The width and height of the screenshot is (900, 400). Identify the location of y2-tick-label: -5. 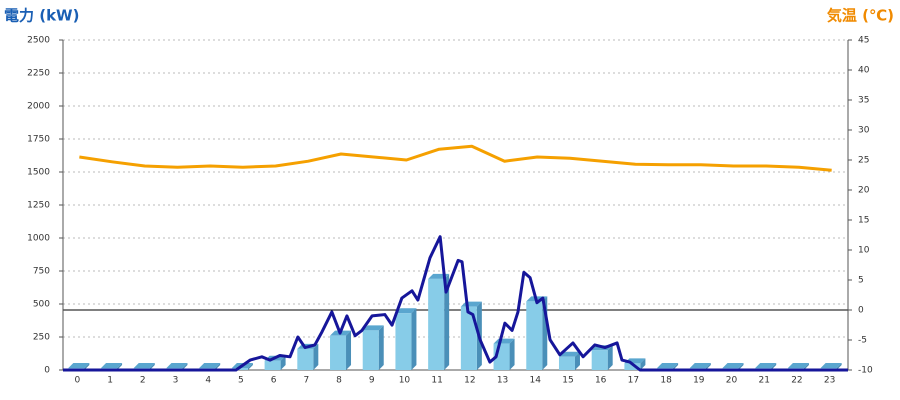
(862, 341).